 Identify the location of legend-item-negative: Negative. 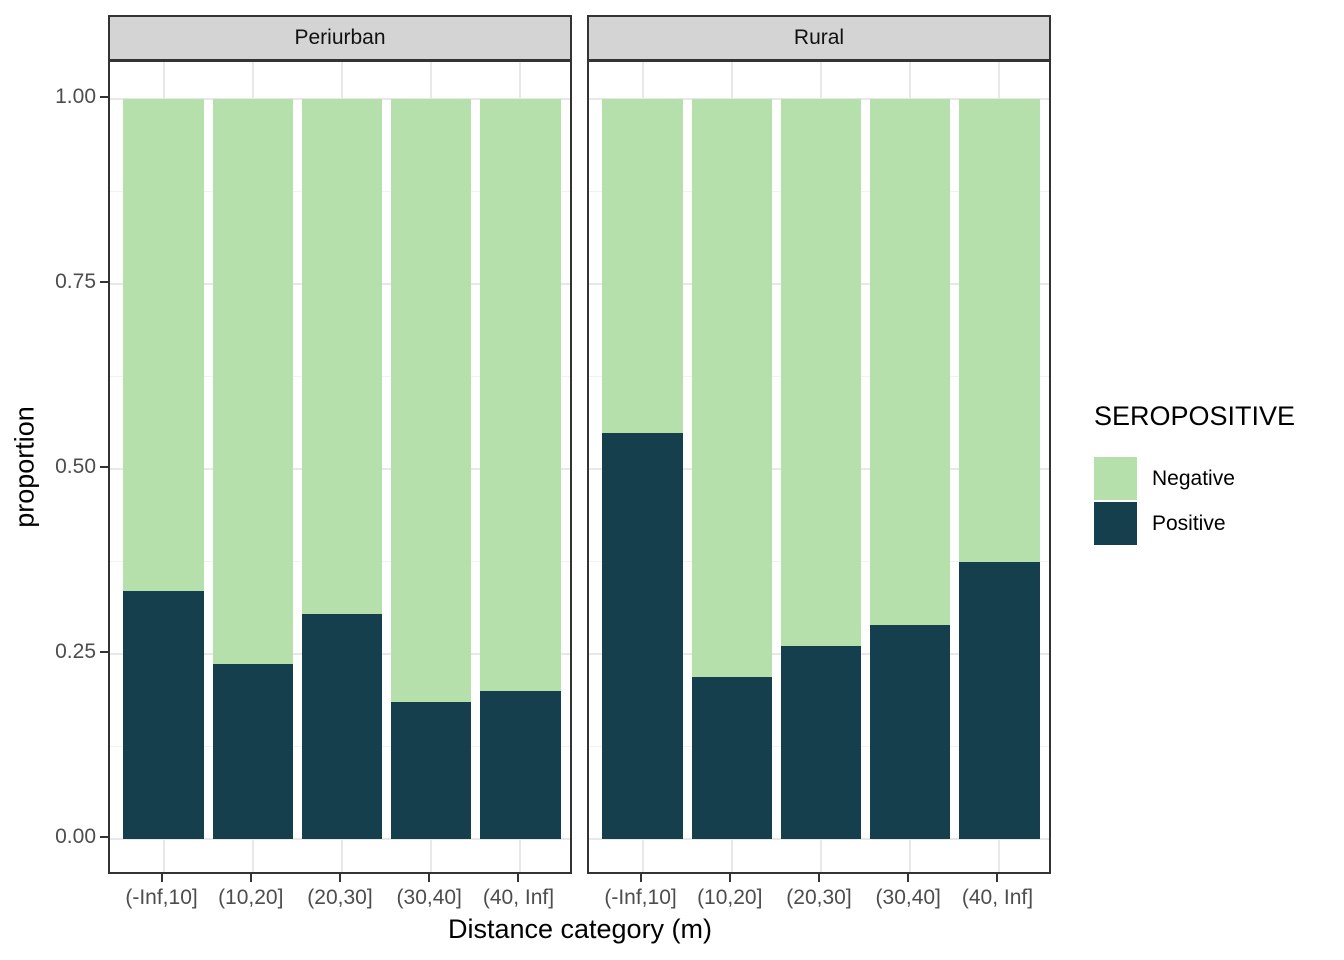
(1194, 478).